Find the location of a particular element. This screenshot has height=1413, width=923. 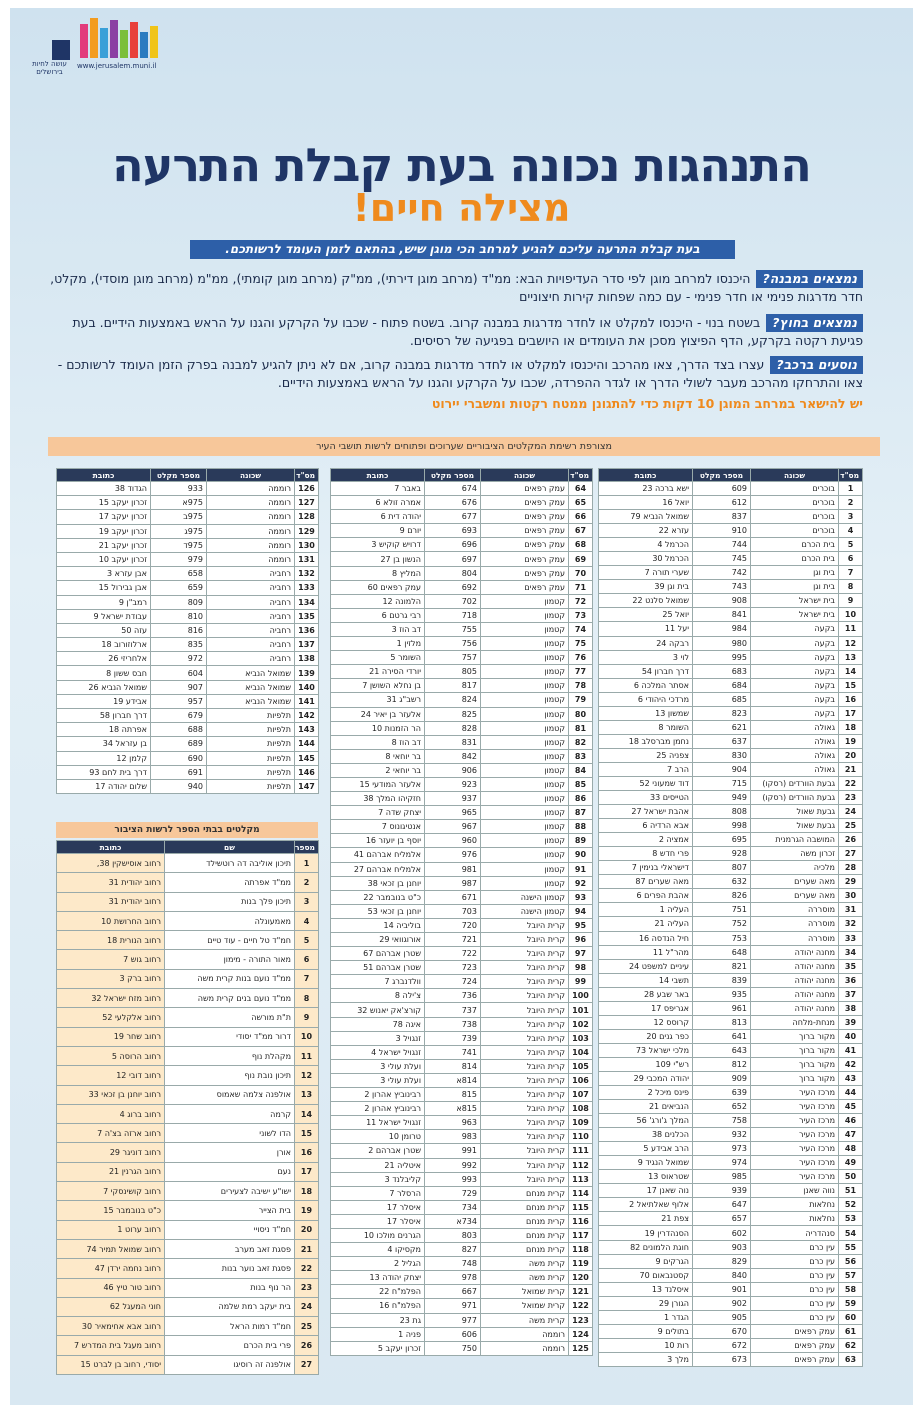

table-cell: גת 23 is located at coordinates (377, 1320).